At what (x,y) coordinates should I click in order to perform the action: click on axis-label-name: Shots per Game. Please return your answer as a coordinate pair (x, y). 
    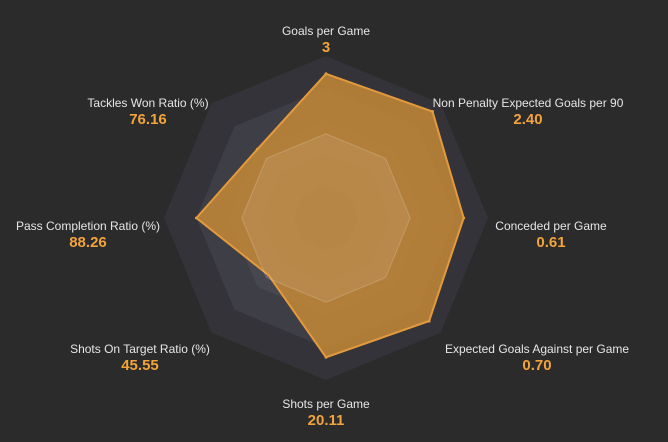
    Looking at the image, I should click on (326, 404).